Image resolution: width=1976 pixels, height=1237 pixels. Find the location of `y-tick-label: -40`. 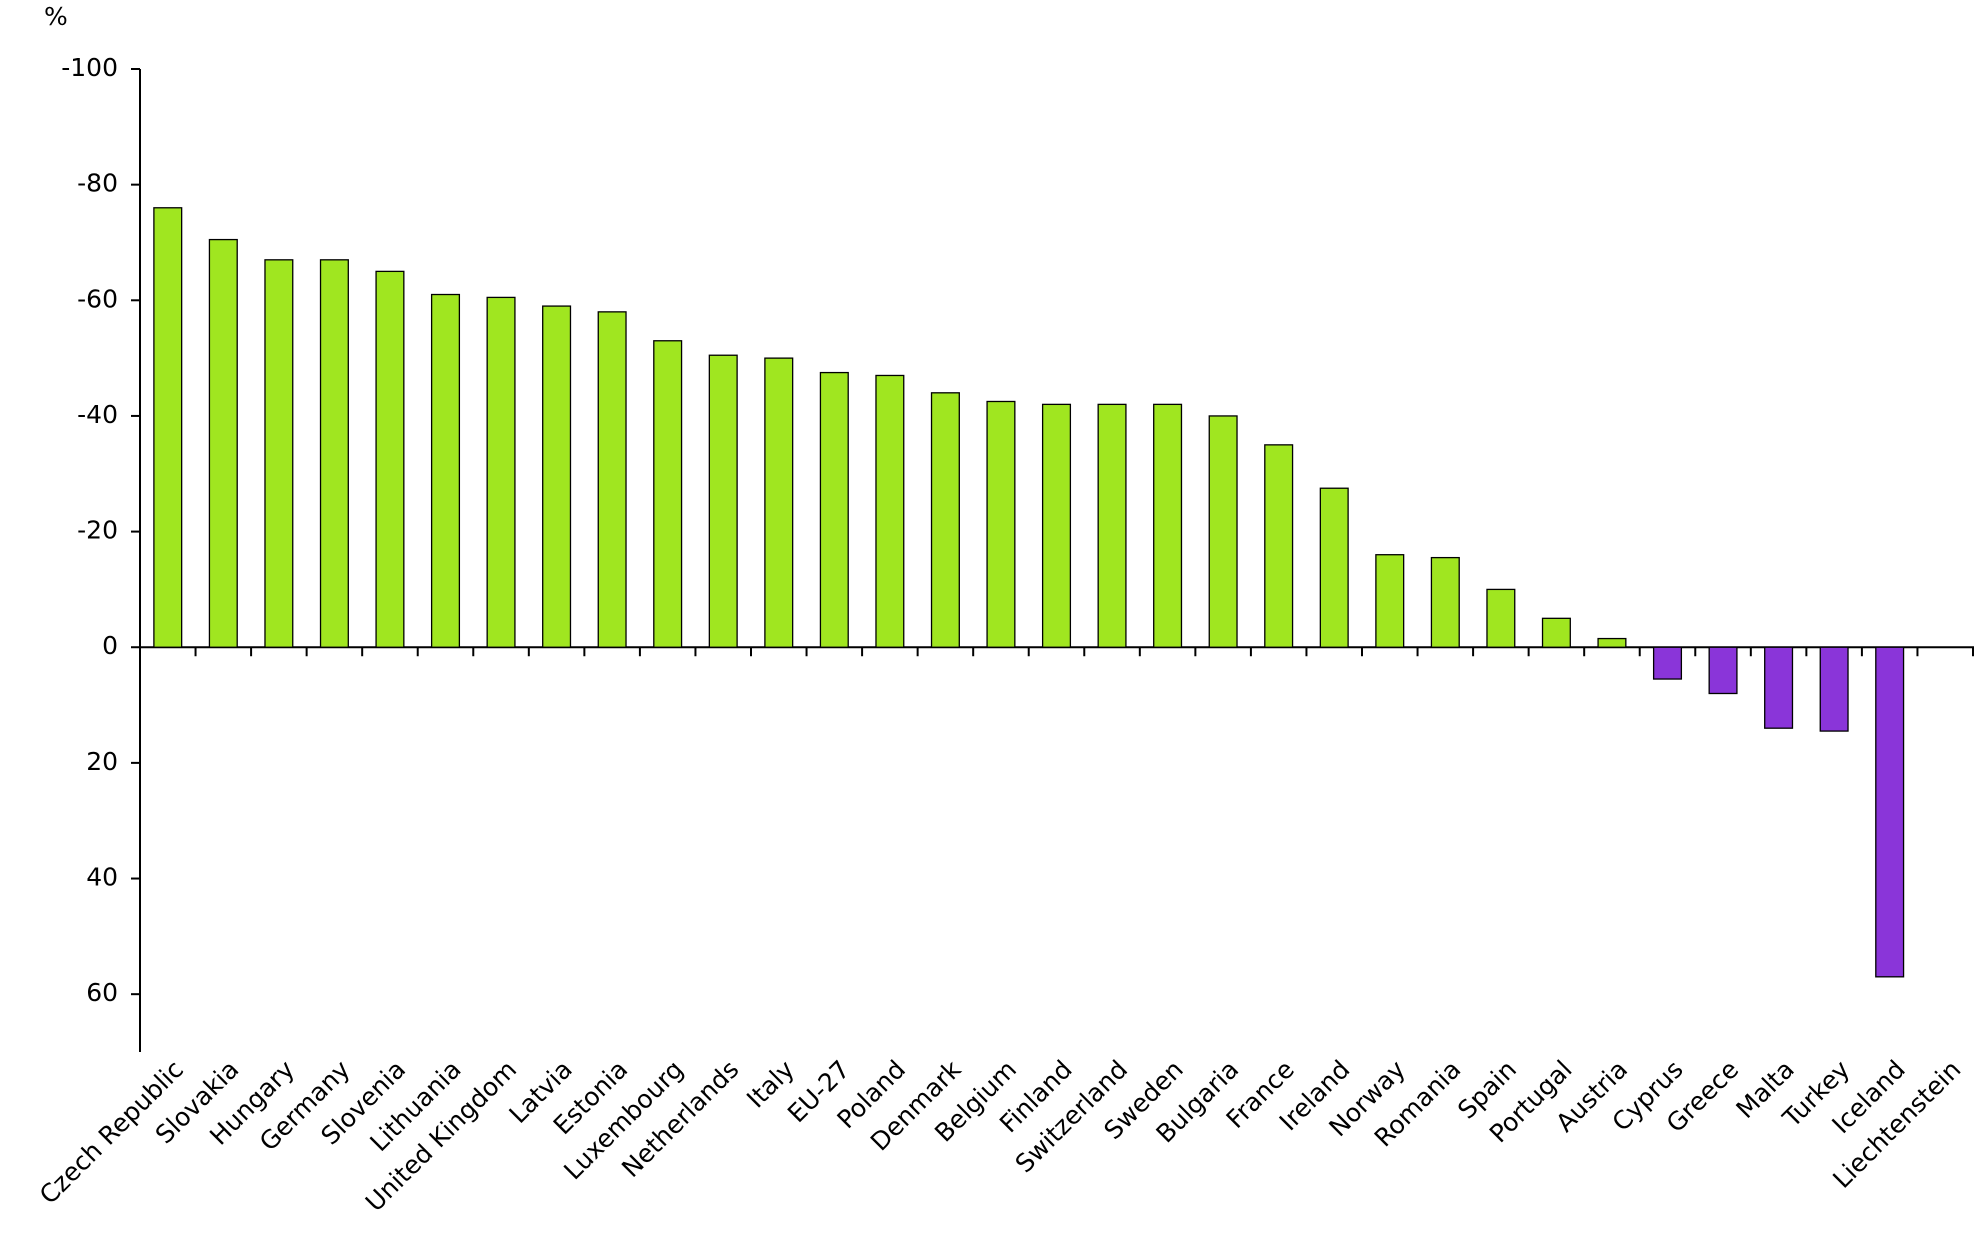

y-tick-label: -40 is located at coordinates (97, 414).